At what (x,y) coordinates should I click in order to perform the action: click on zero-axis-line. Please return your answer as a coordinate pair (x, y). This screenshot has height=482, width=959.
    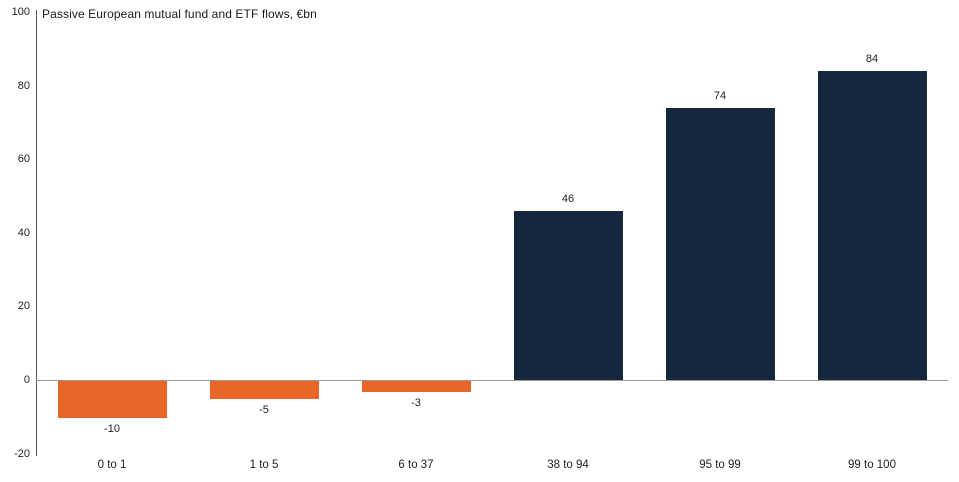
    Looking at the image, I should click on (492, 380).